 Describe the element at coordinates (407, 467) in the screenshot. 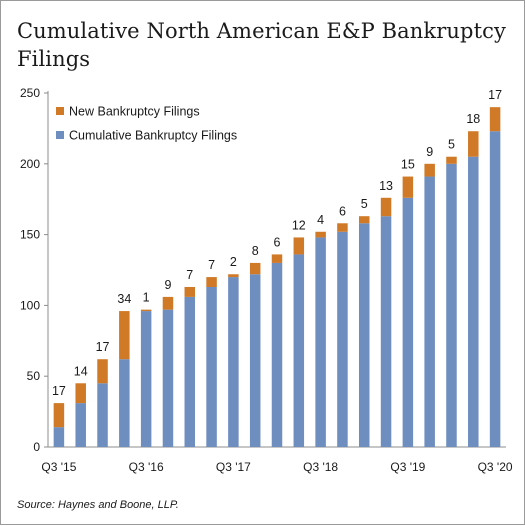

I see `x-tick-label: Q3 '19` at that location.